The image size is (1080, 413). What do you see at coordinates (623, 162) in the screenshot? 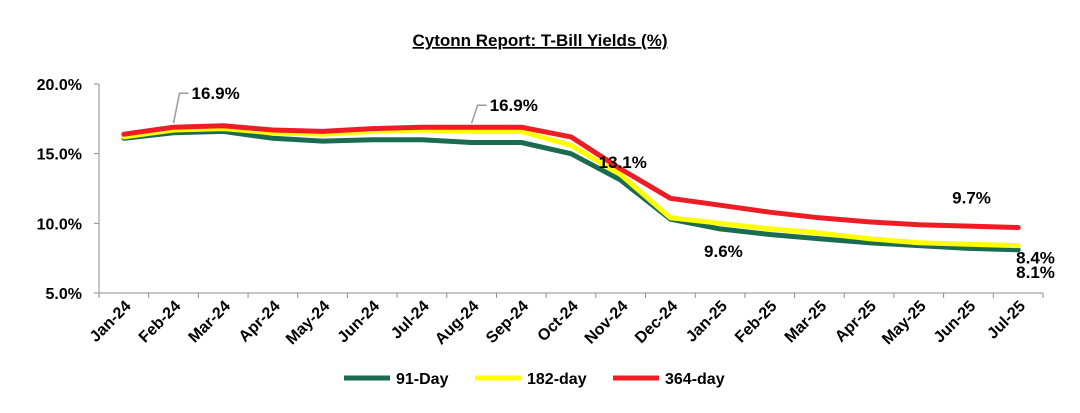
I see `data-label: 13.1%` at bounding box center [623, 162].